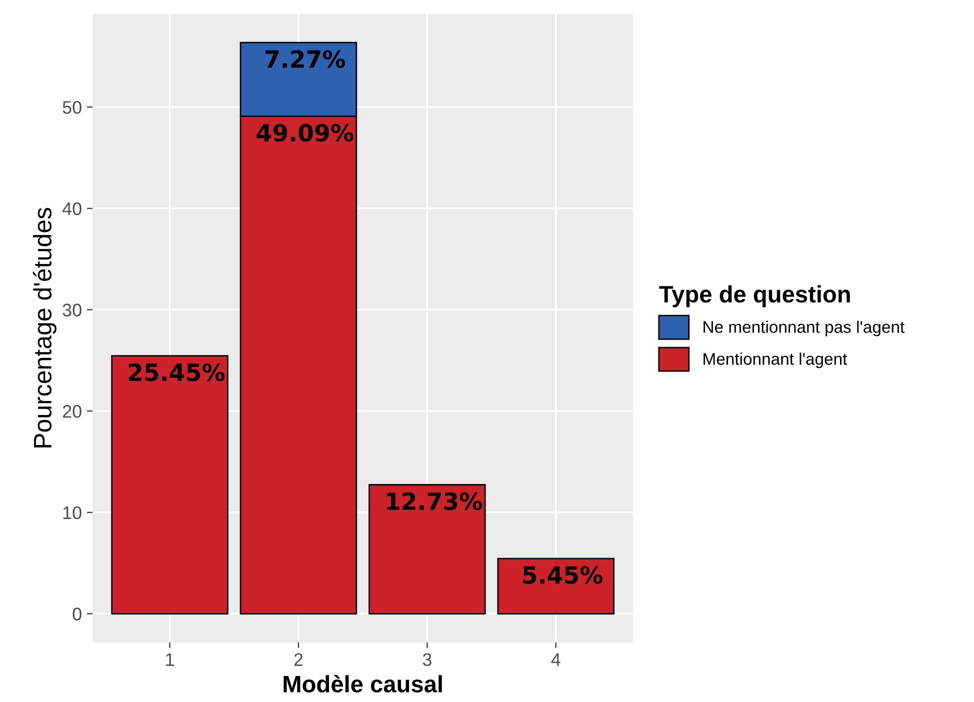  I want to click on x-tick-label: 4, so click(555, 659).